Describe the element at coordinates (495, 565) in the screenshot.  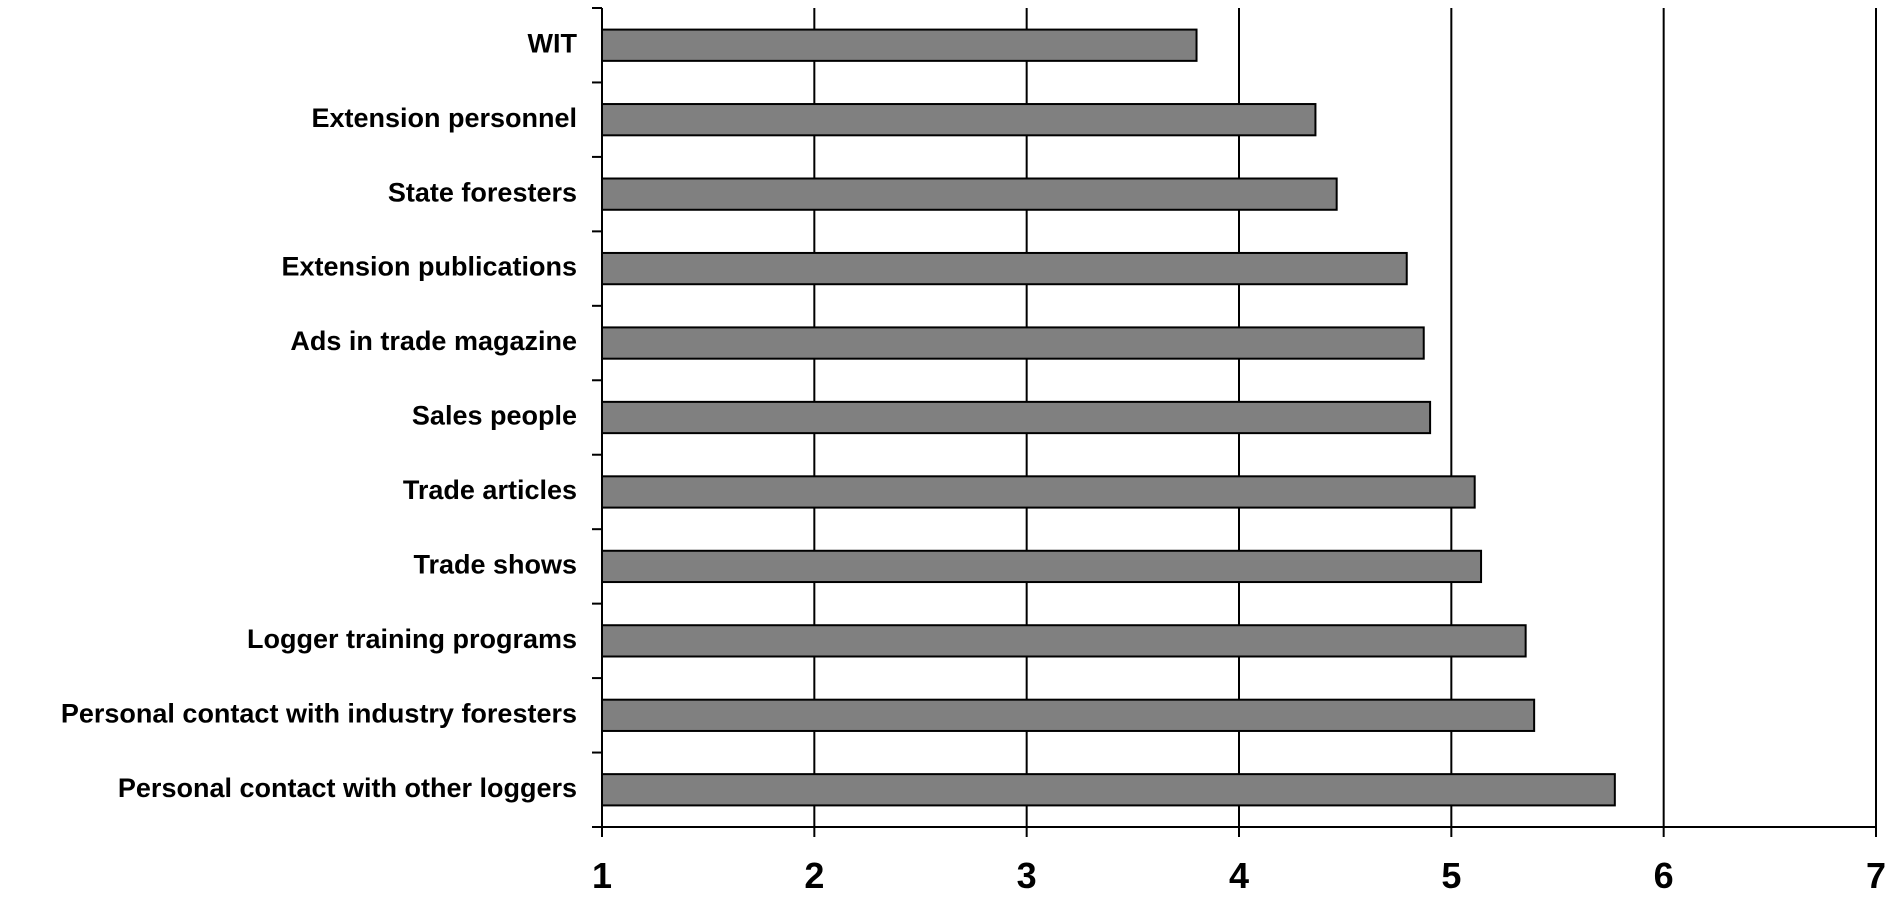
I see `category-label: Trade shows` at that location.